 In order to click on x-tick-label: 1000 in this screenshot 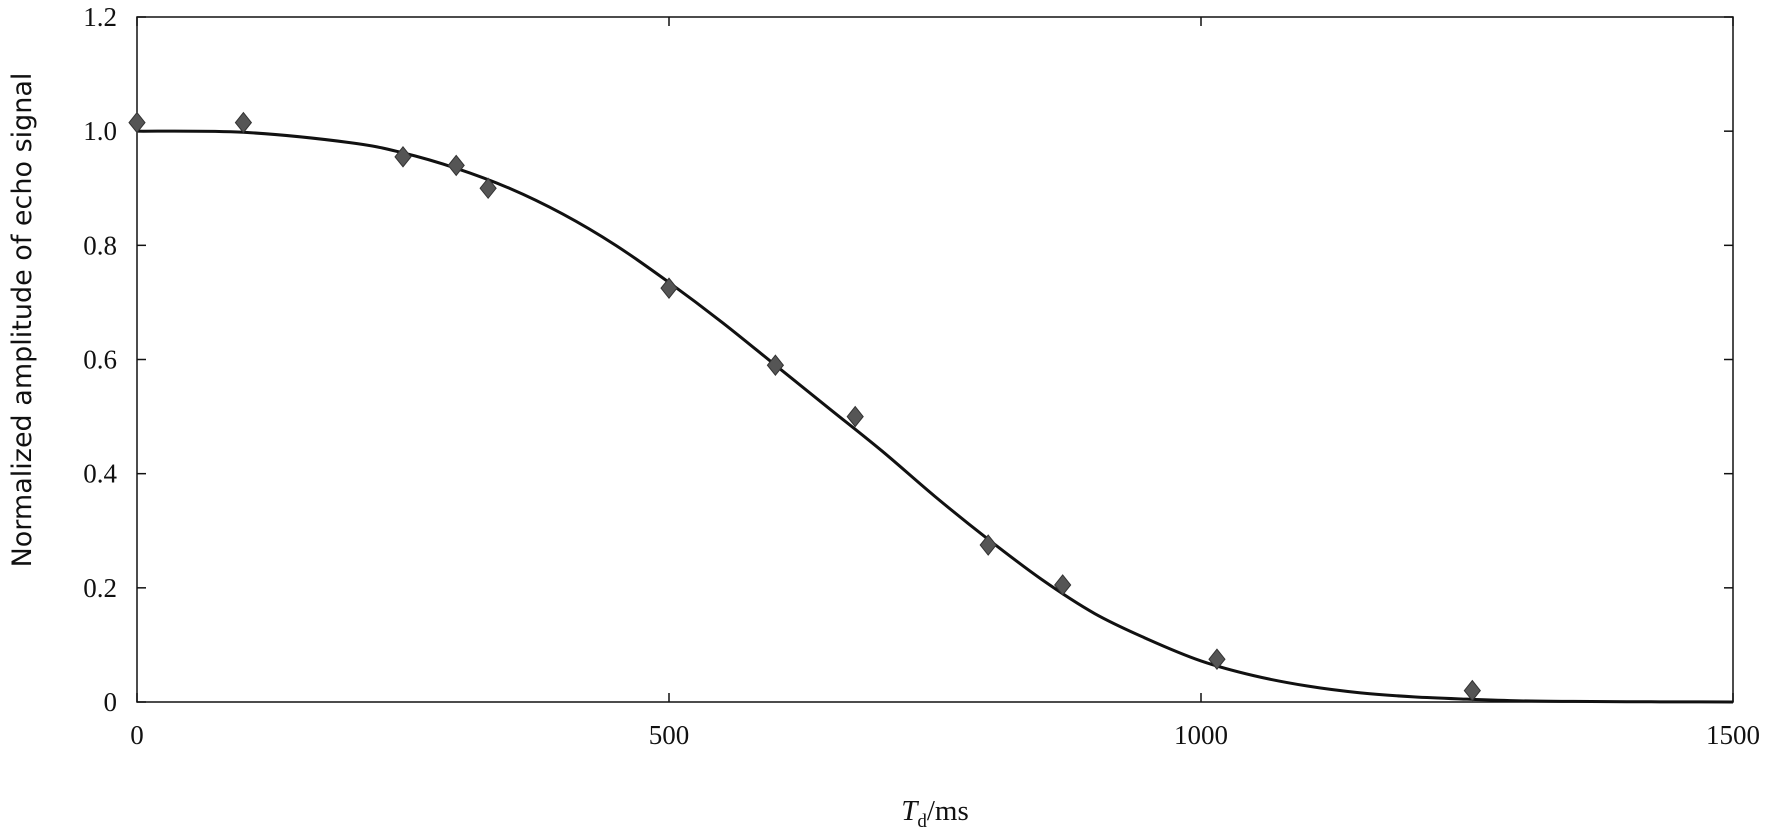, I will do `click(1201, 735)`.